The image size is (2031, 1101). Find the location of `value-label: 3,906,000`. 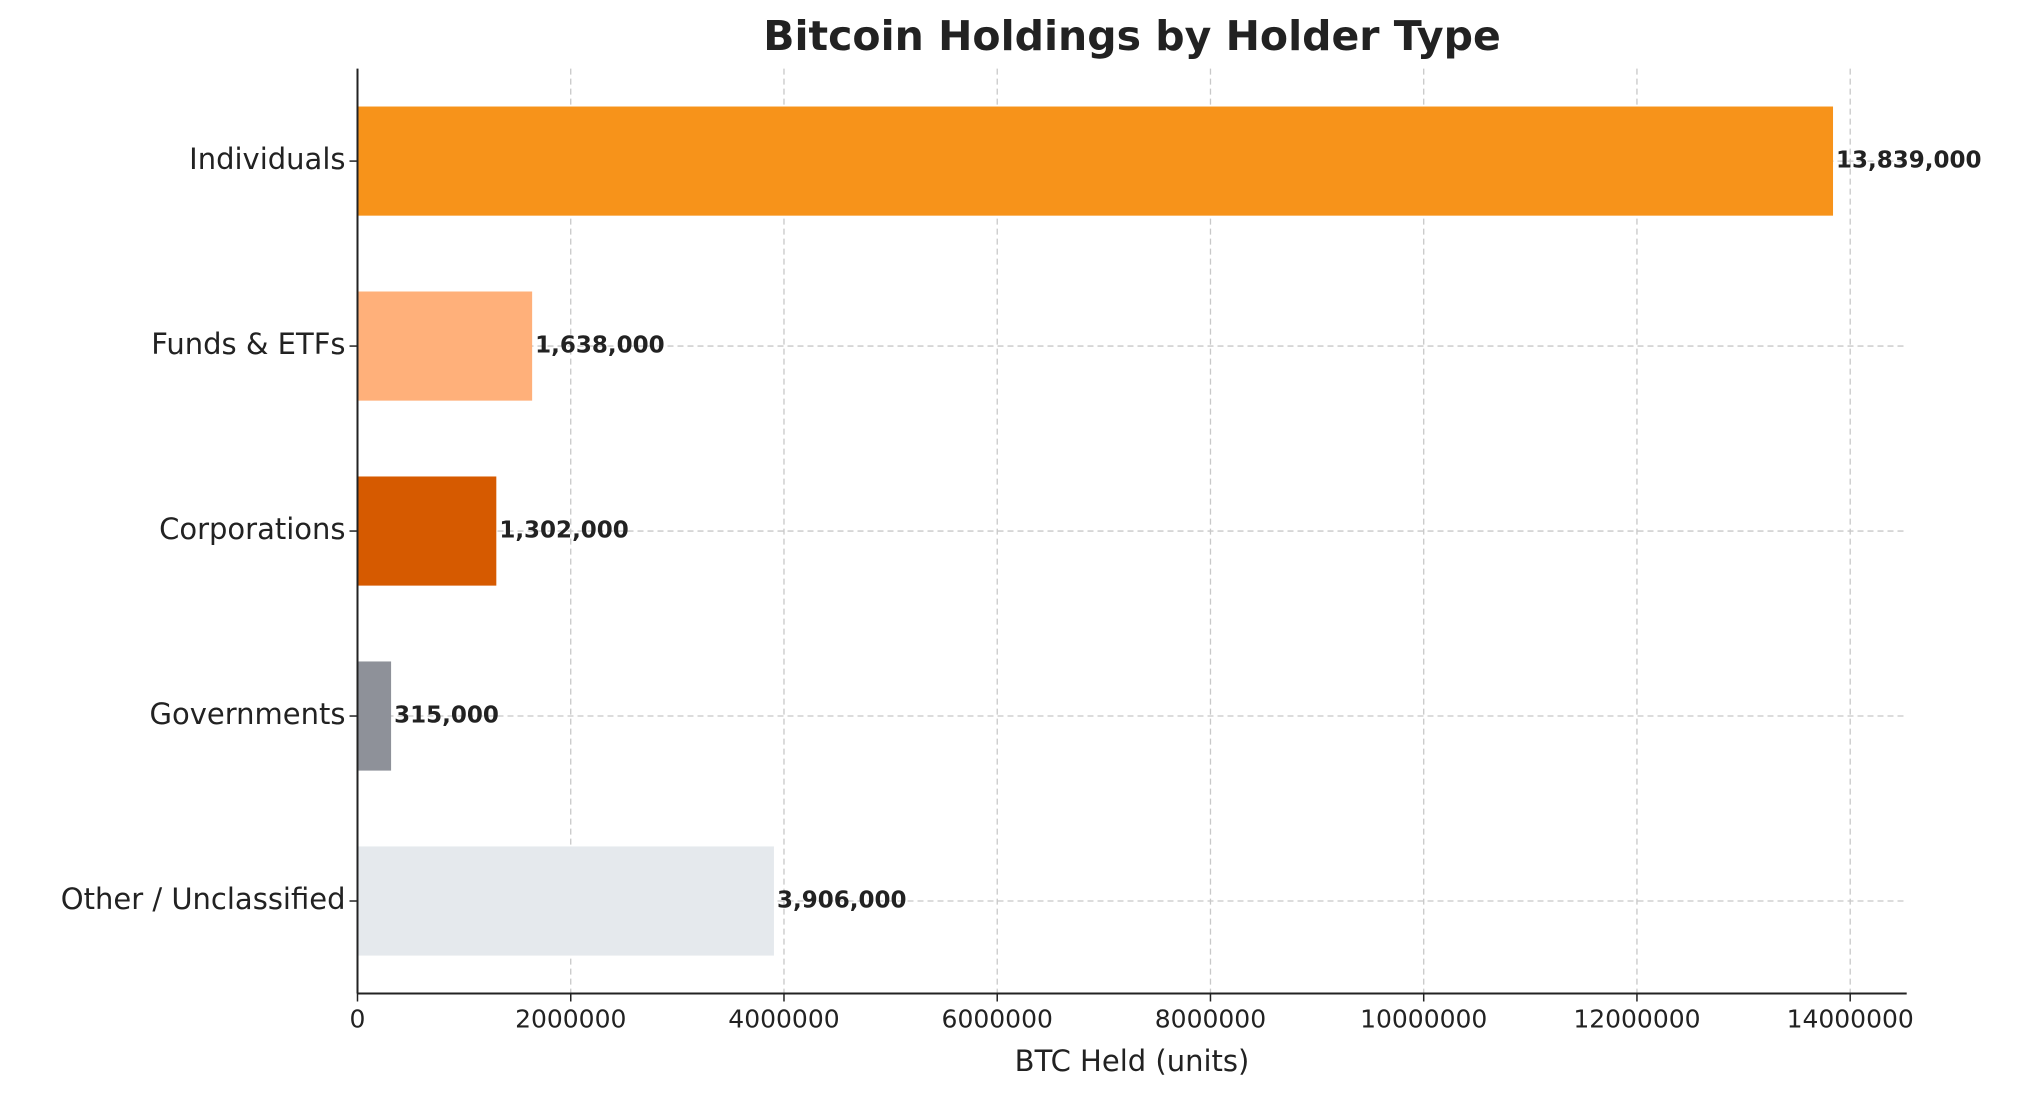

value-label: 3,906,000 is located at coordinates (842, 901).